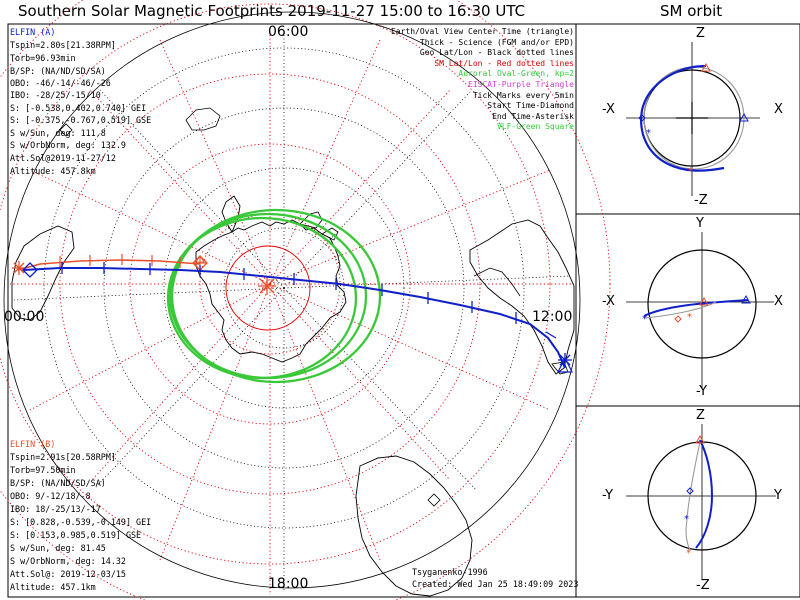 The image size is (800, 600). I want to click on elfin-b-torb: Torb=97.50min, so click(43, 470).